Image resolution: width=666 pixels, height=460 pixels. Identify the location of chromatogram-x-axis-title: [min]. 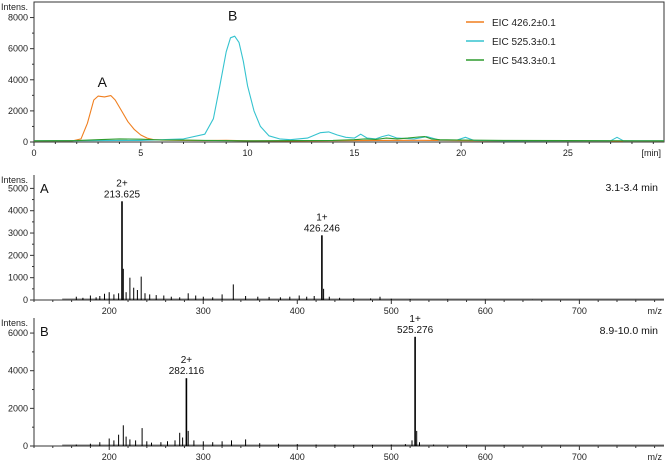
(651, 153).